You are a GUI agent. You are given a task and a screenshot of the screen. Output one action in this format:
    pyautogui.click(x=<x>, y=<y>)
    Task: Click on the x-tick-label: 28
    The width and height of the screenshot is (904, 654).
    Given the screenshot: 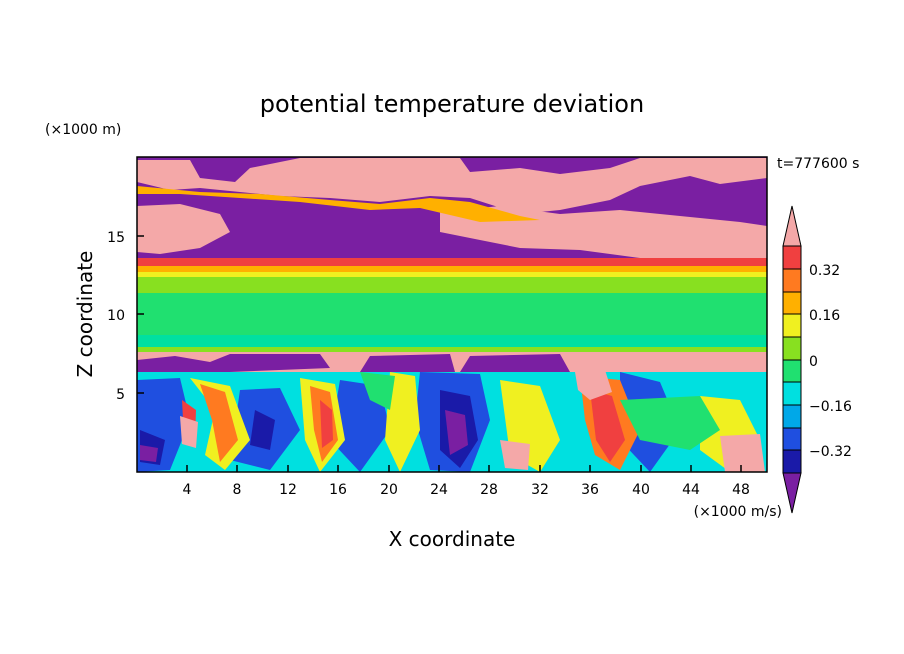 What is the action you would take?
    pyautogui.click(x=489, y=490)
    